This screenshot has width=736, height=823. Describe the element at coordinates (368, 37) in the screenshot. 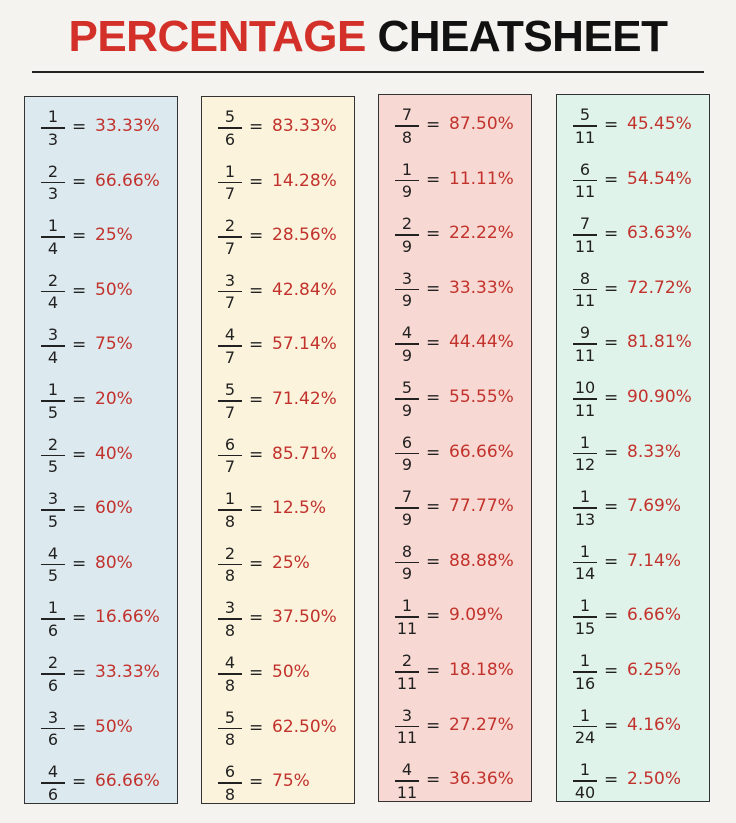

I see `title: PERCENTAGE CHEATSHEET` at that location.